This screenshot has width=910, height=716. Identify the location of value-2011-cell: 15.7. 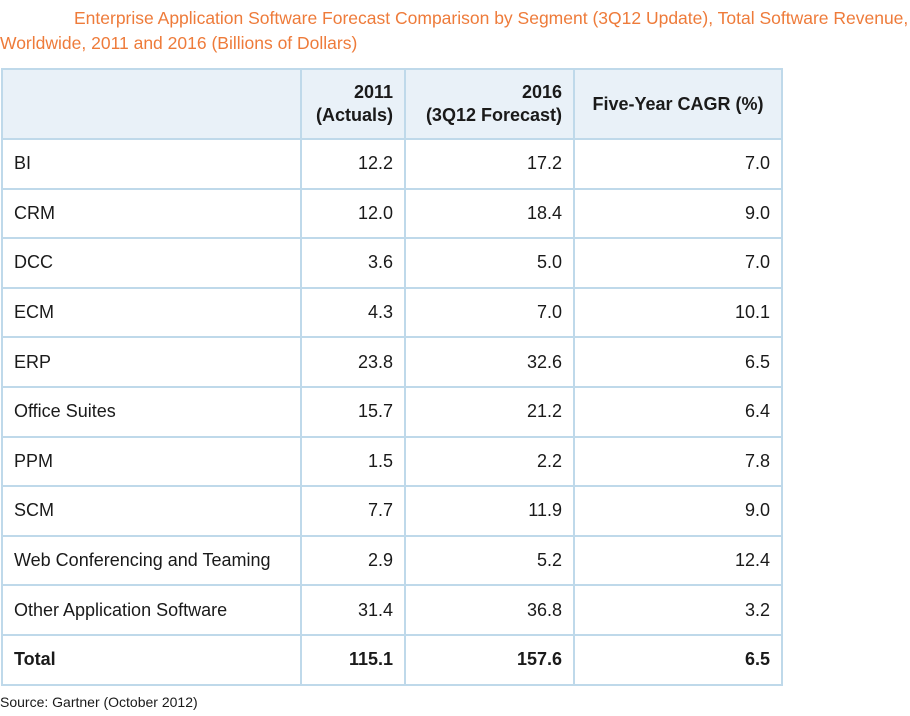
(353, 411).